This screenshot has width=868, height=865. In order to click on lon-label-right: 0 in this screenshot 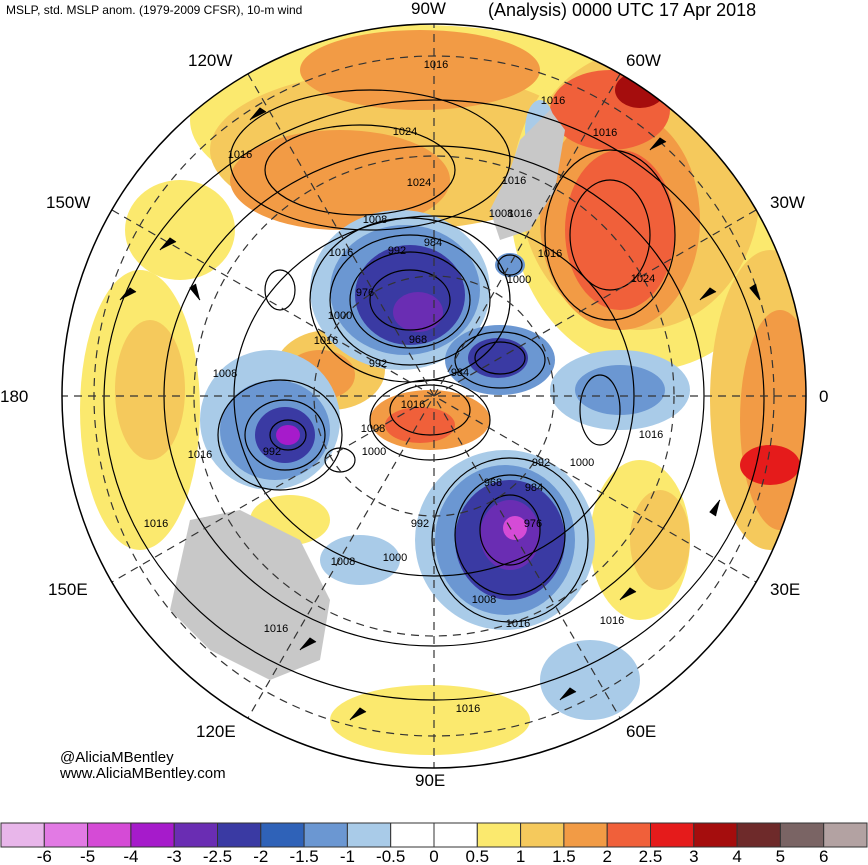, I will do `click(824, 396)`.